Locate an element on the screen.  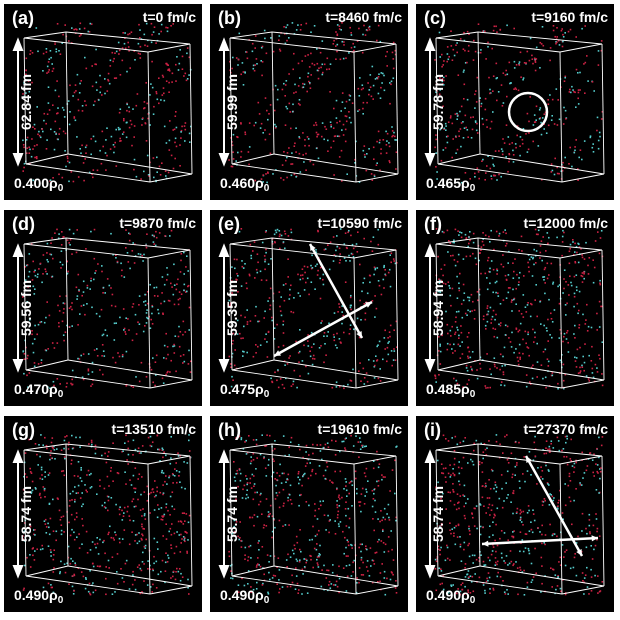
time-label: t=0 fm/c is located at coordinates (169, 17).